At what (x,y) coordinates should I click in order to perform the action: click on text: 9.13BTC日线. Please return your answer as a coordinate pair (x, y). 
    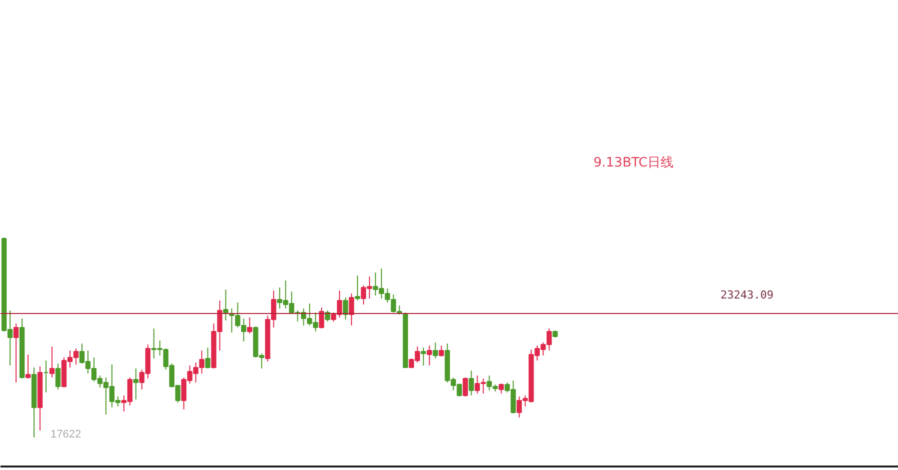
    Looking at the image, I should click on (634, 163).